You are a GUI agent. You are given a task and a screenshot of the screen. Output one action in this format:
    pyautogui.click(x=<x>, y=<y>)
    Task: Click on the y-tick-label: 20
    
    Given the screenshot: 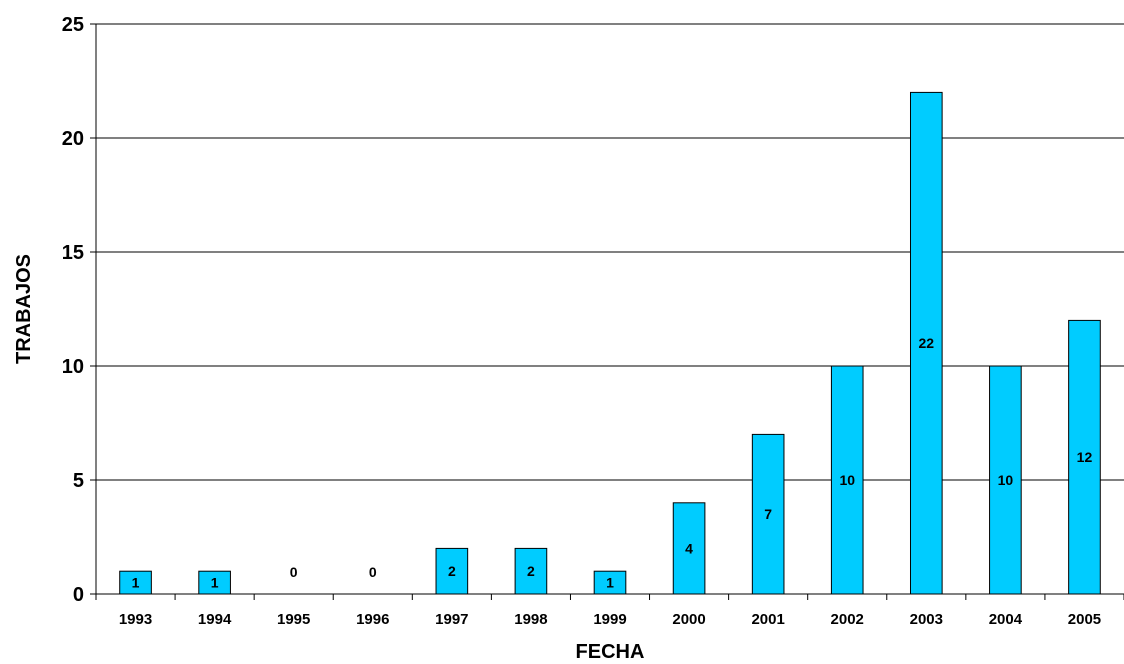 What is the action you would take?
    pyautogui.click(x=73, y=139)
    